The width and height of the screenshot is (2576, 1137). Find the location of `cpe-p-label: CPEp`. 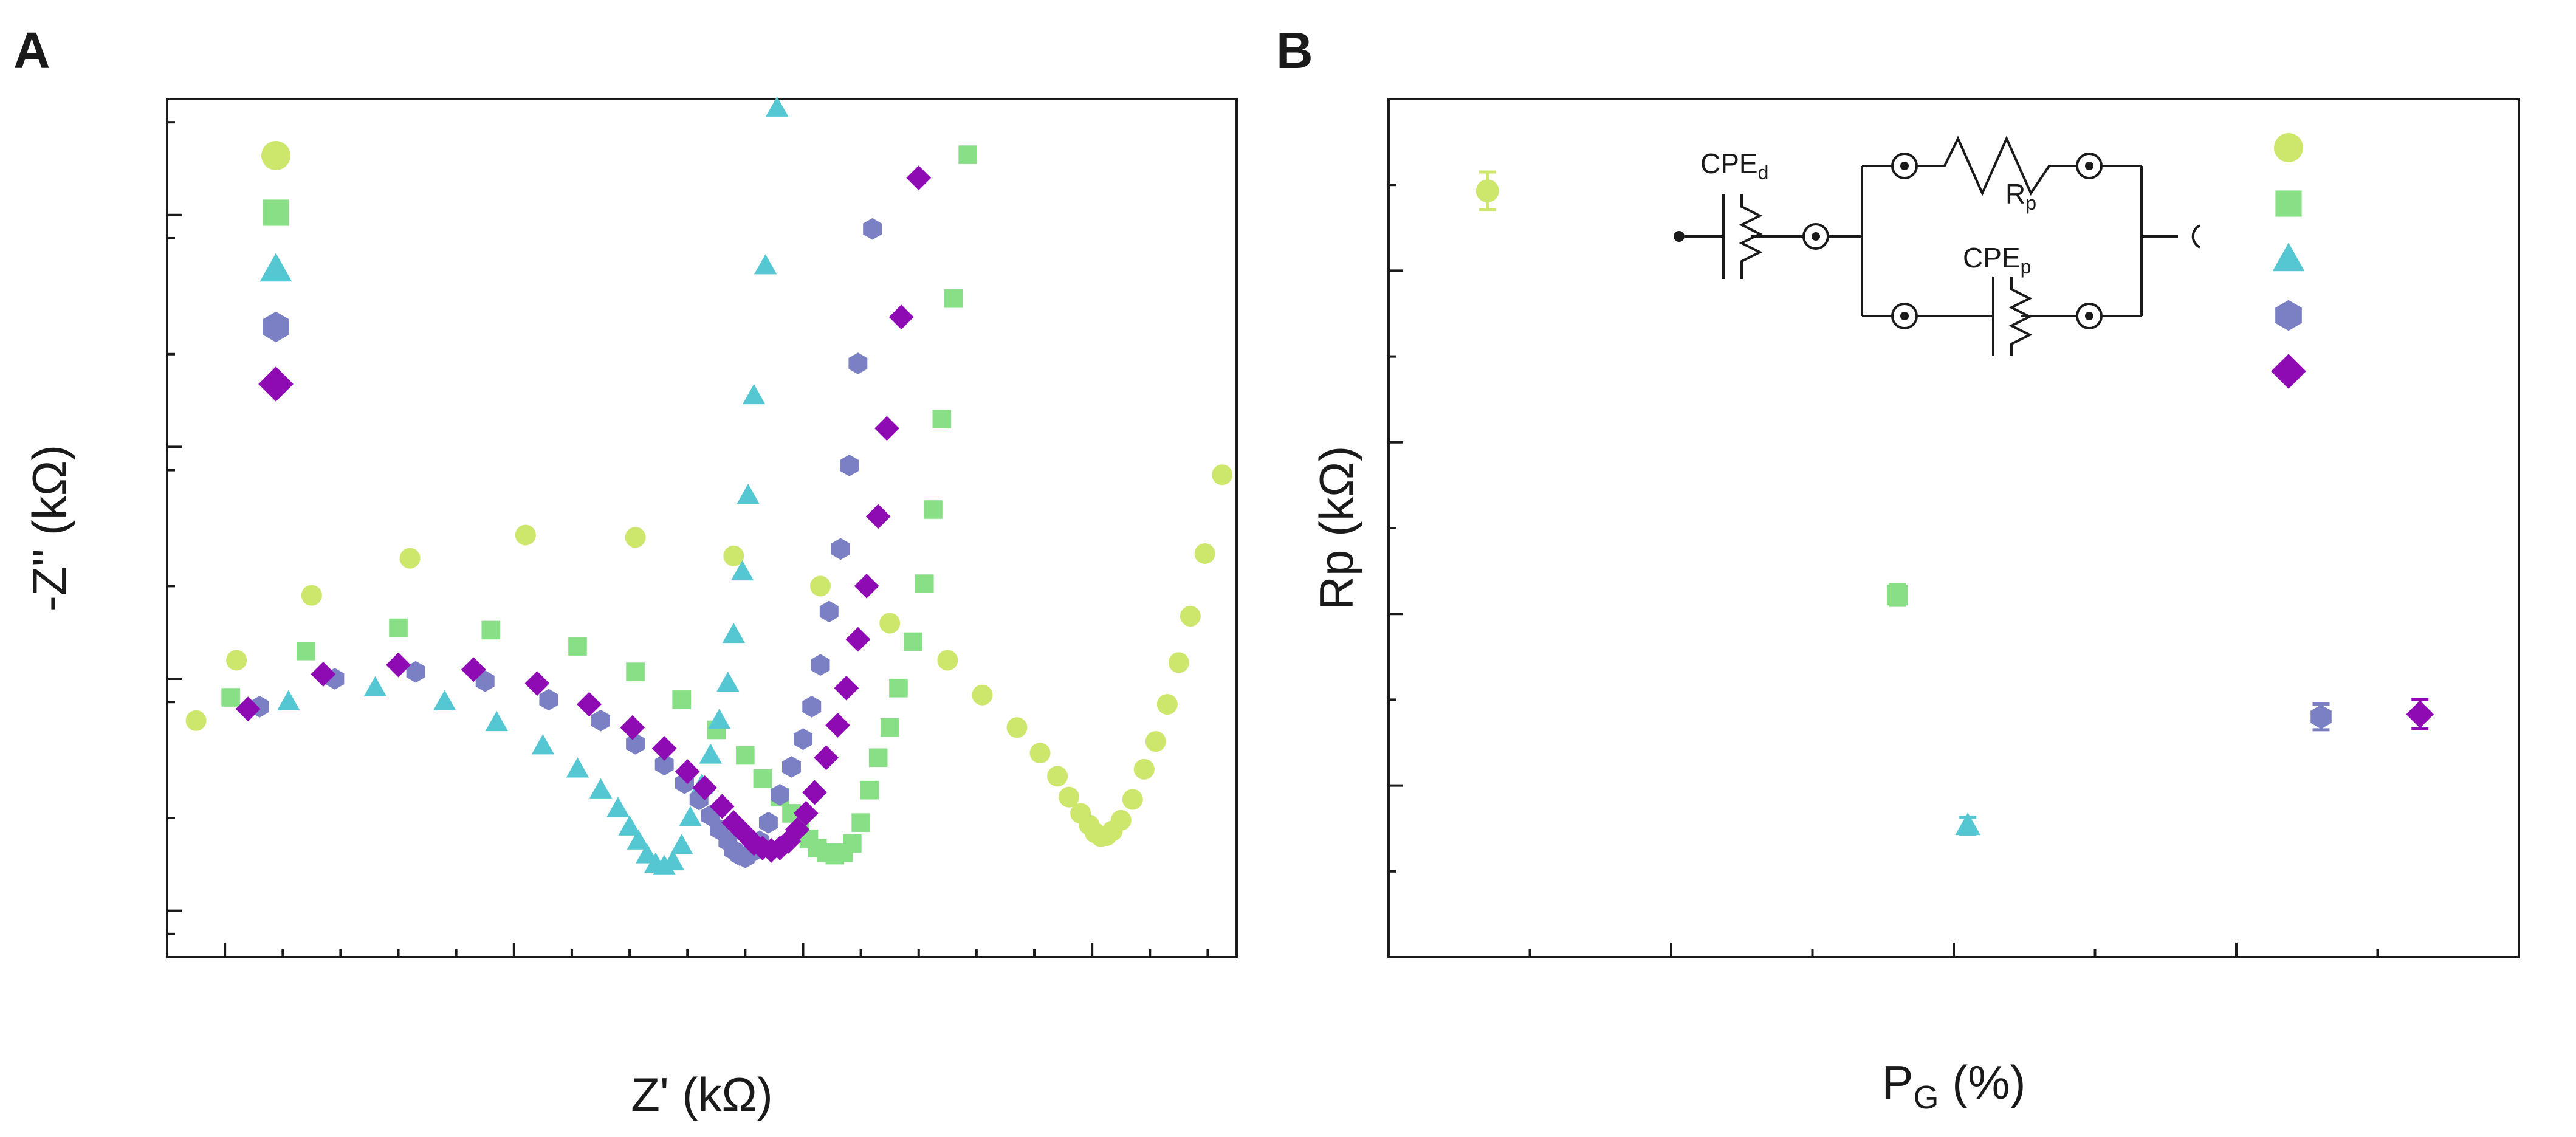

cpe-p-label: CPEp is located at coordinates (1997, 260).